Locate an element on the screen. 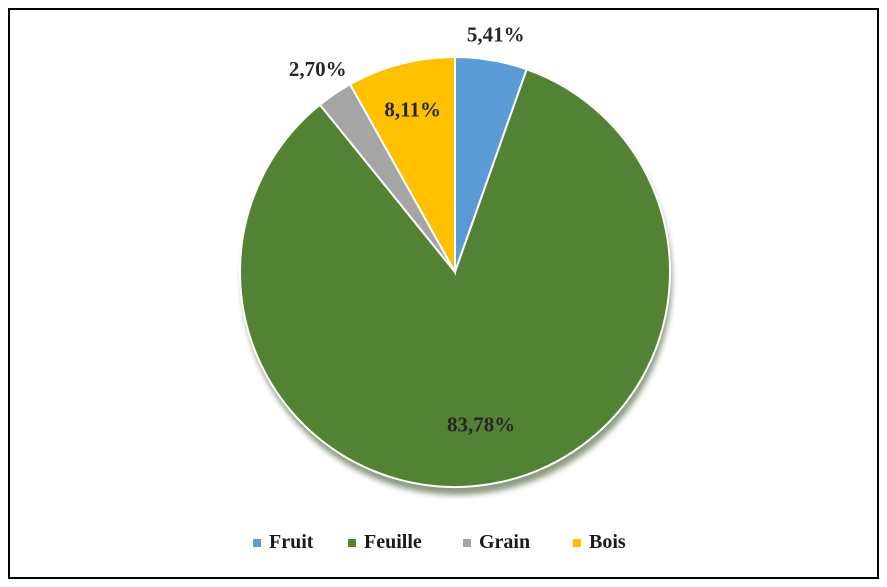  legend-item-feuille: Feuille is located at coordinates (385, 542).